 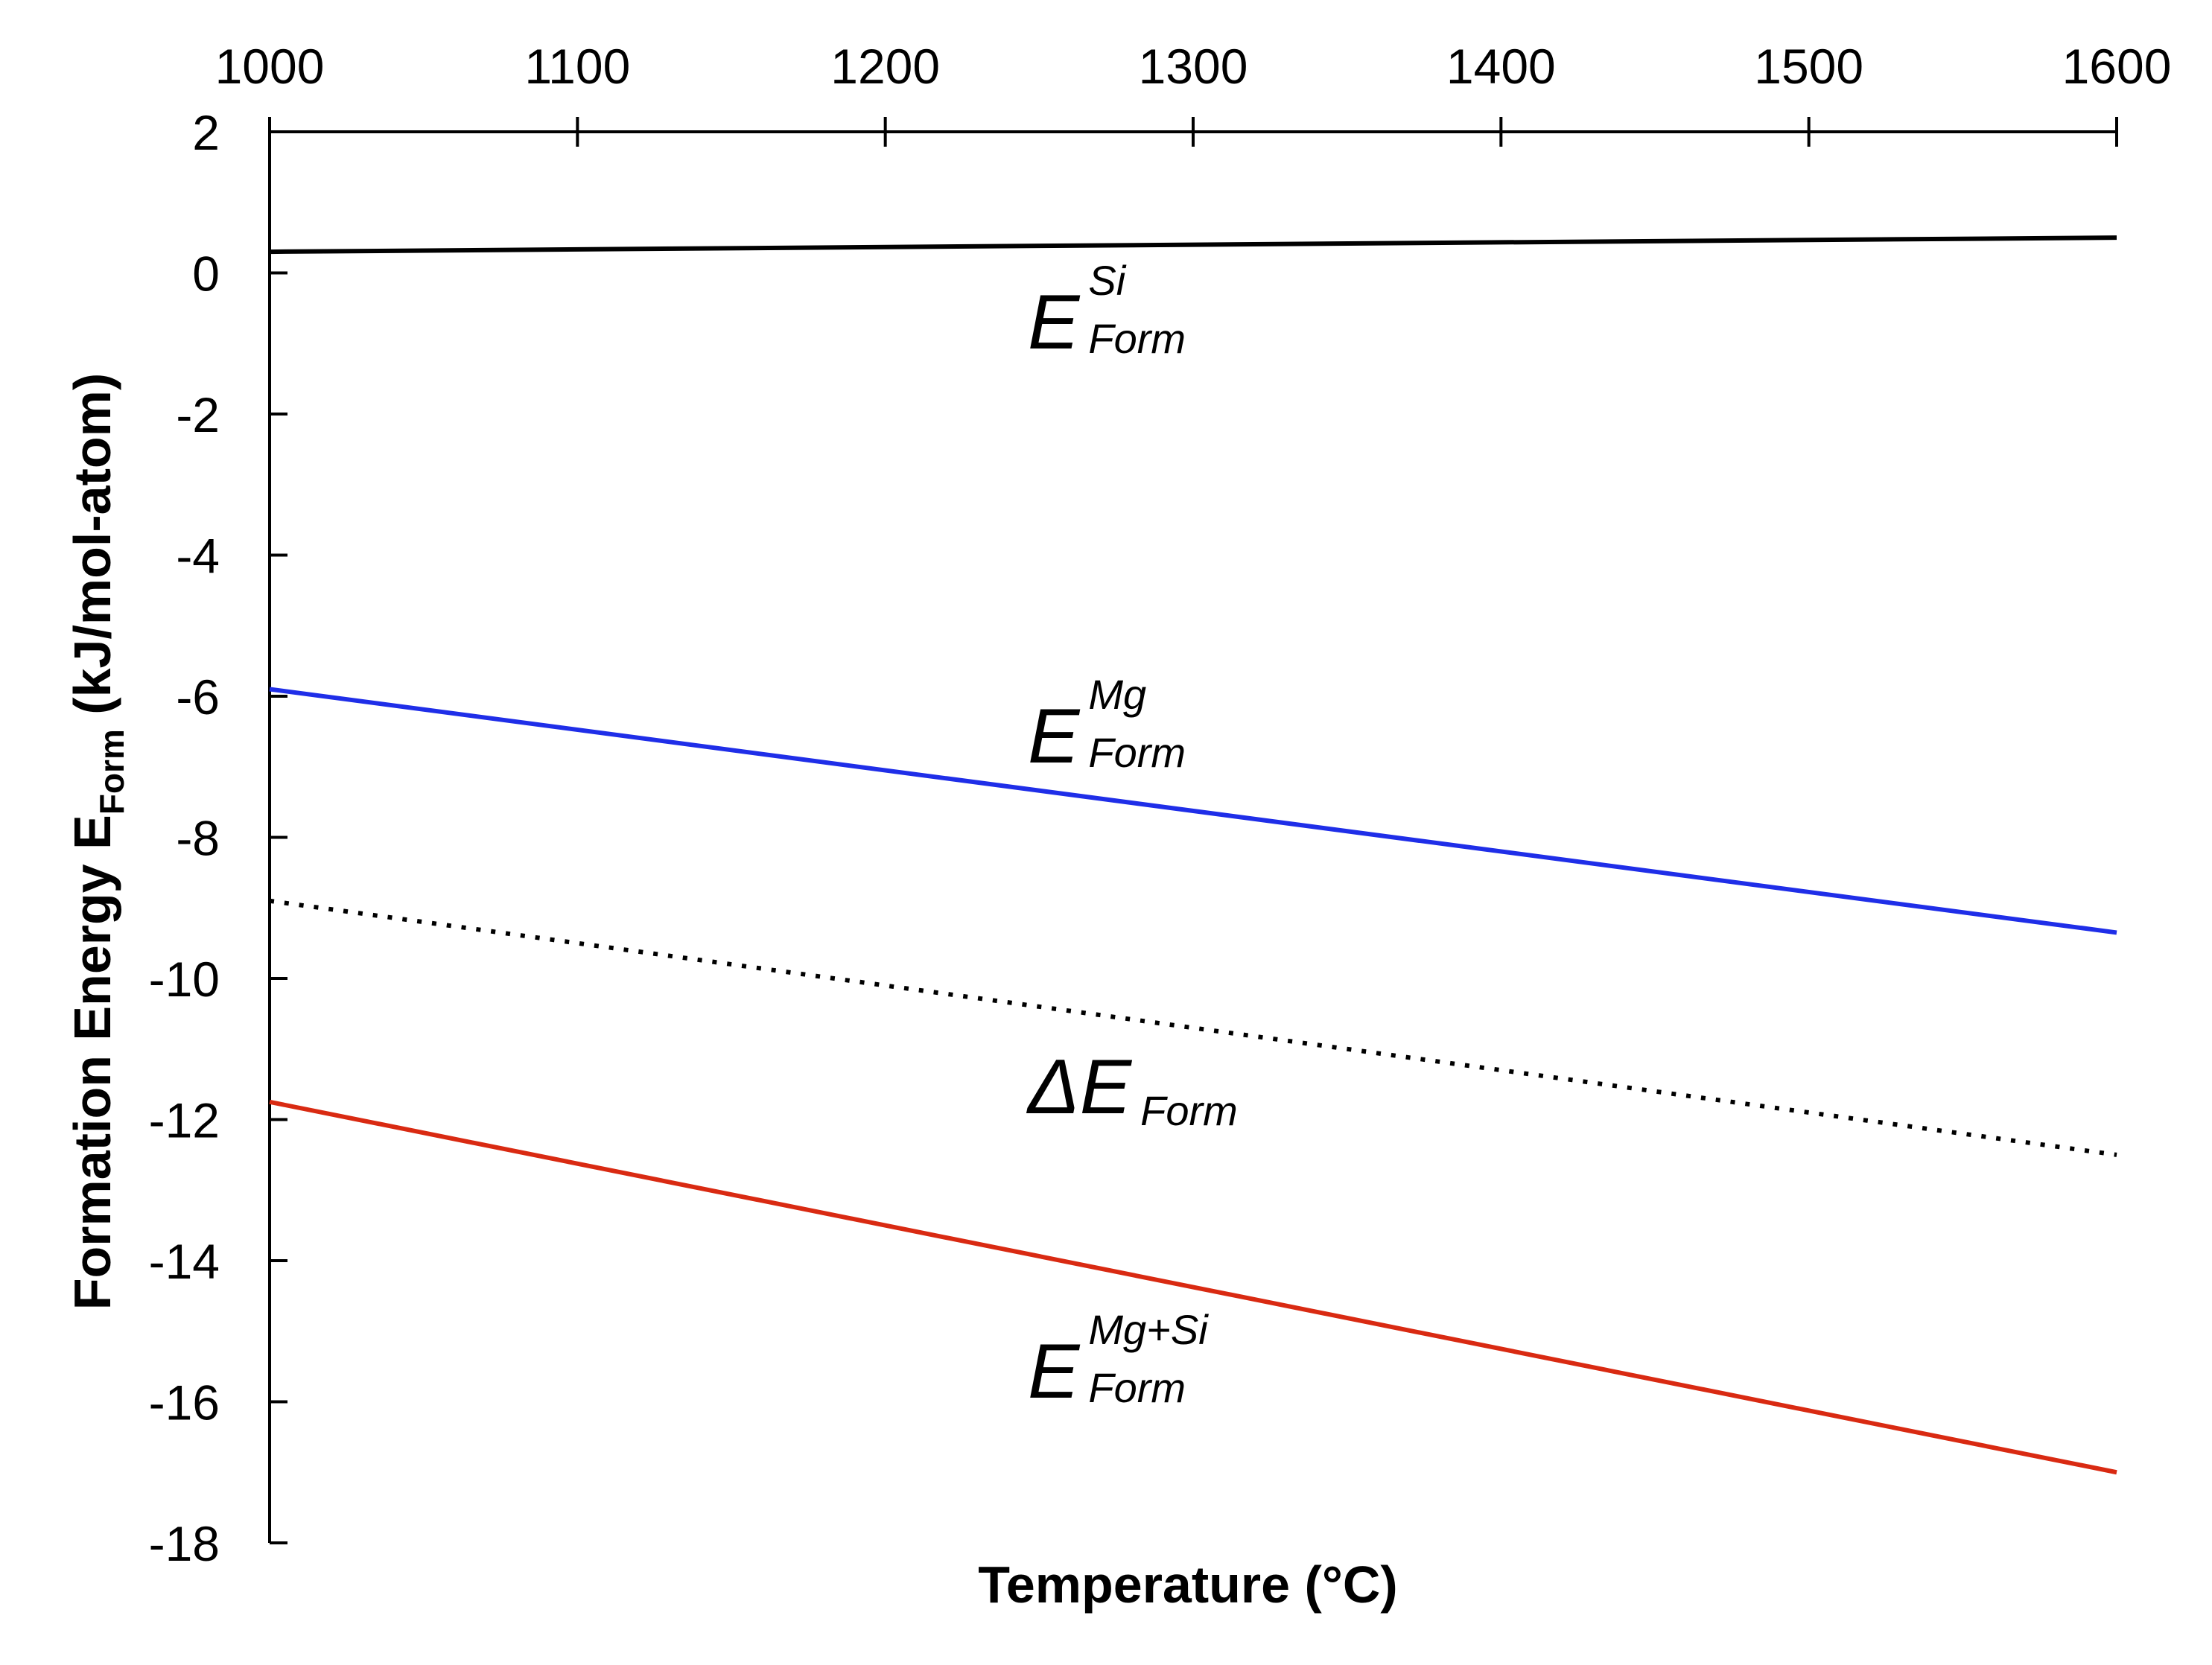 What do you see at coordinates (1107, 280) in the screenshot?
I see `series-label-sup: Si` at bounding box center [1107, 280].